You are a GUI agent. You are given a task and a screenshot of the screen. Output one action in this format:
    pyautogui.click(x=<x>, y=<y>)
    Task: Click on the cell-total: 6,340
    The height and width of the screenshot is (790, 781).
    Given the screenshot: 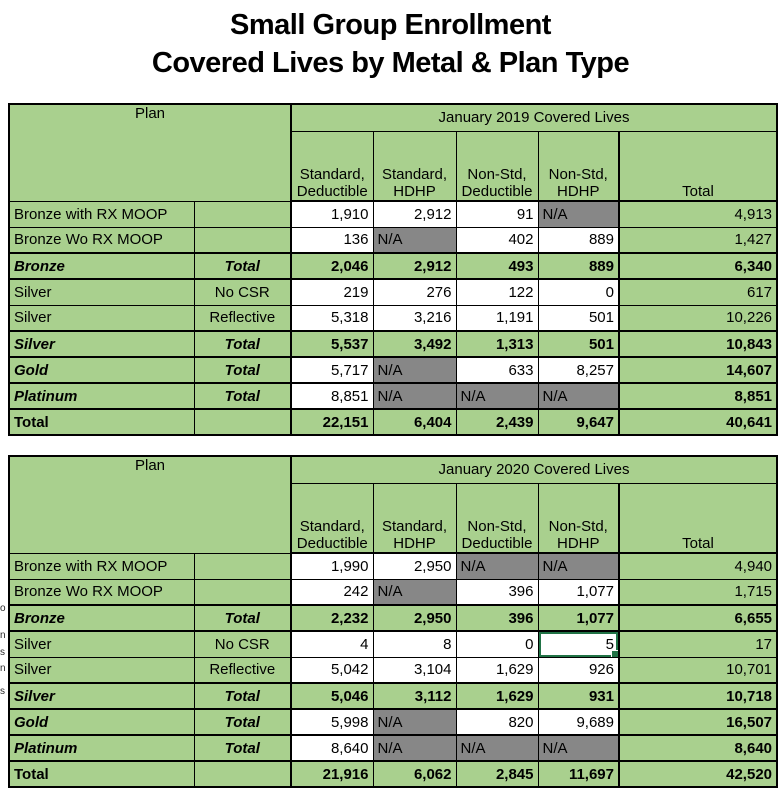 What is the action you would take?
    pyautogui.click(x=697, y=266)
    